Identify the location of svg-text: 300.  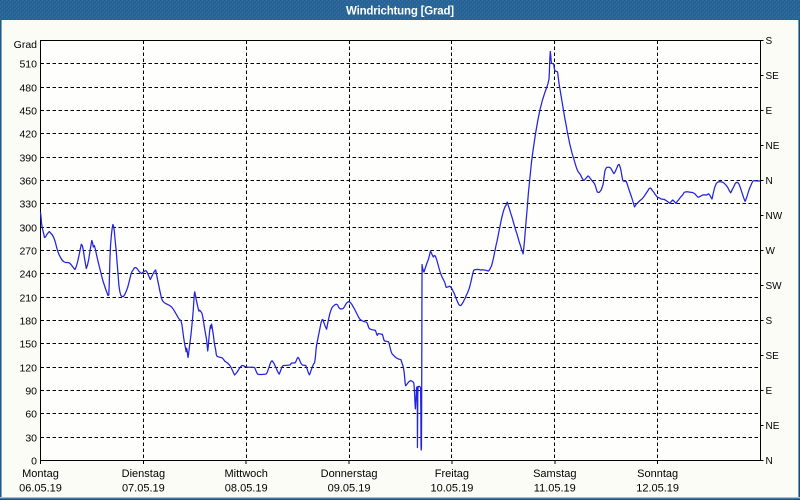
(28, 228).